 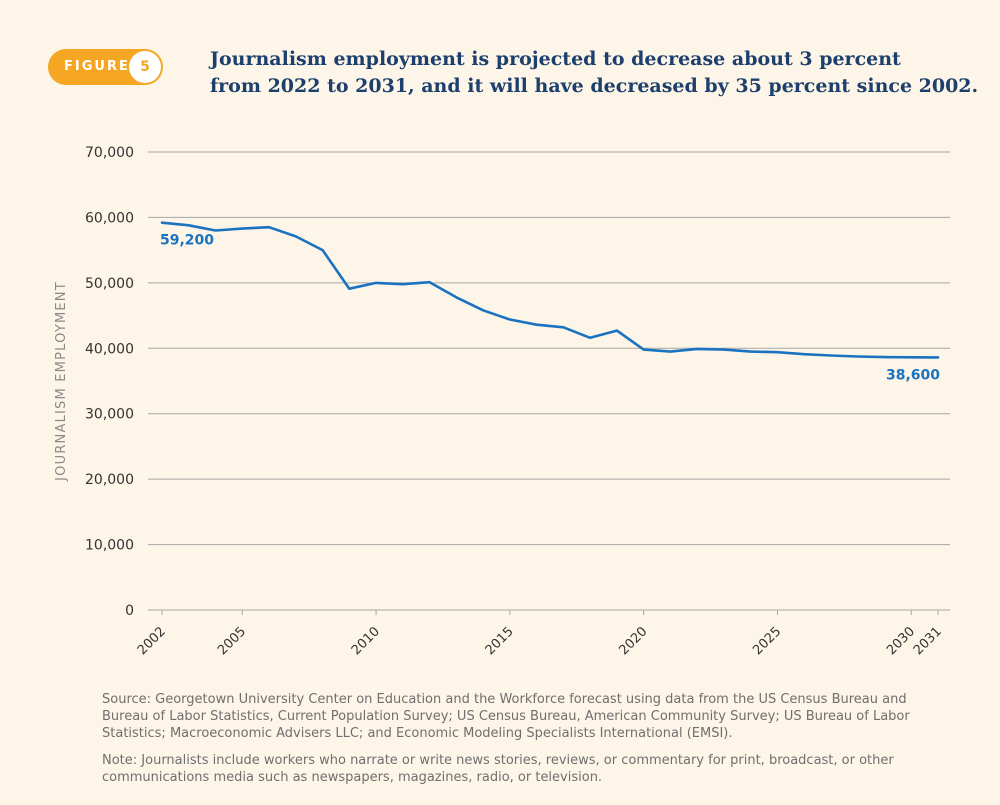 What do you see at coordinates (109, 349) in the screenshot?
I see `y-tick-label: 40,000` at bounding box center [109, 349].